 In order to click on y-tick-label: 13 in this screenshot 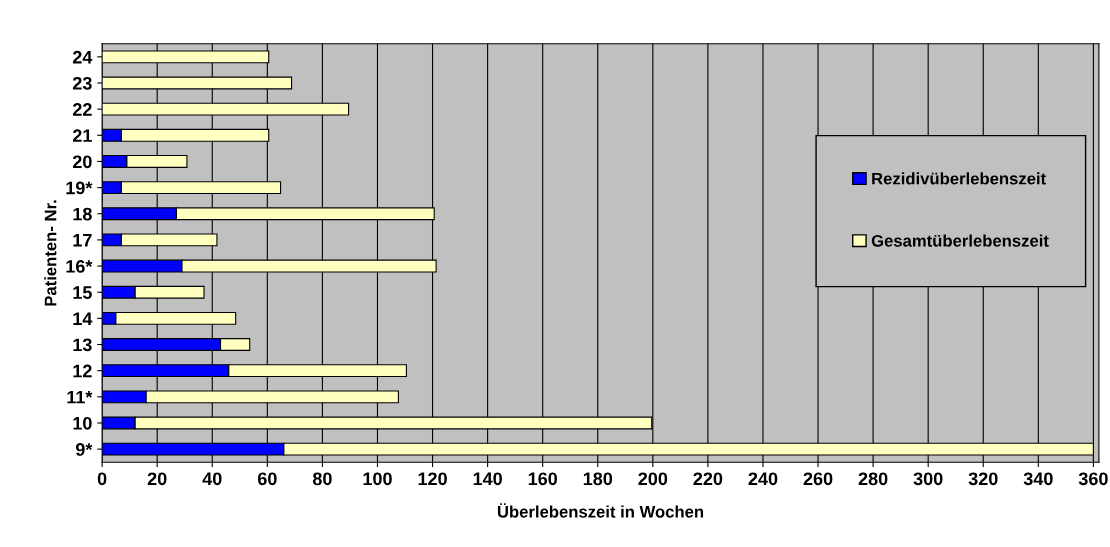, I will do `click(82, 345)`.